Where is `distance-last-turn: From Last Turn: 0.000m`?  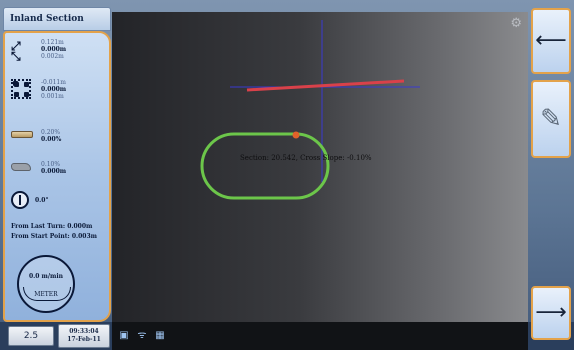 distance-last-turn: From Last Turn: 0.000m is located at coordinates (52, 226).